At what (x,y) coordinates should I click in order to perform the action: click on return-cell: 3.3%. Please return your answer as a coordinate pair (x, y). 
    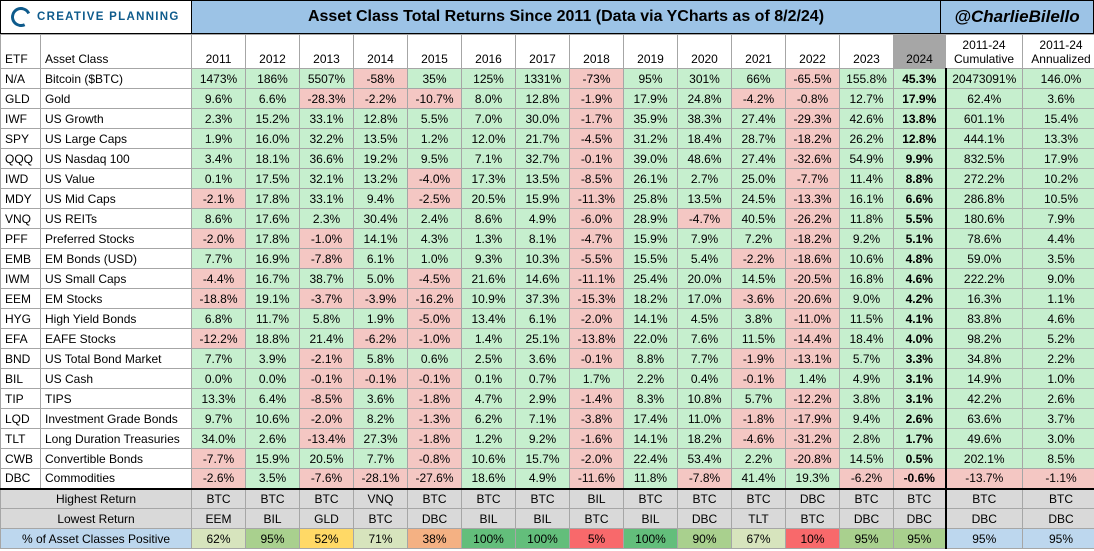
    Looking at the image, I should click on (919, 358).